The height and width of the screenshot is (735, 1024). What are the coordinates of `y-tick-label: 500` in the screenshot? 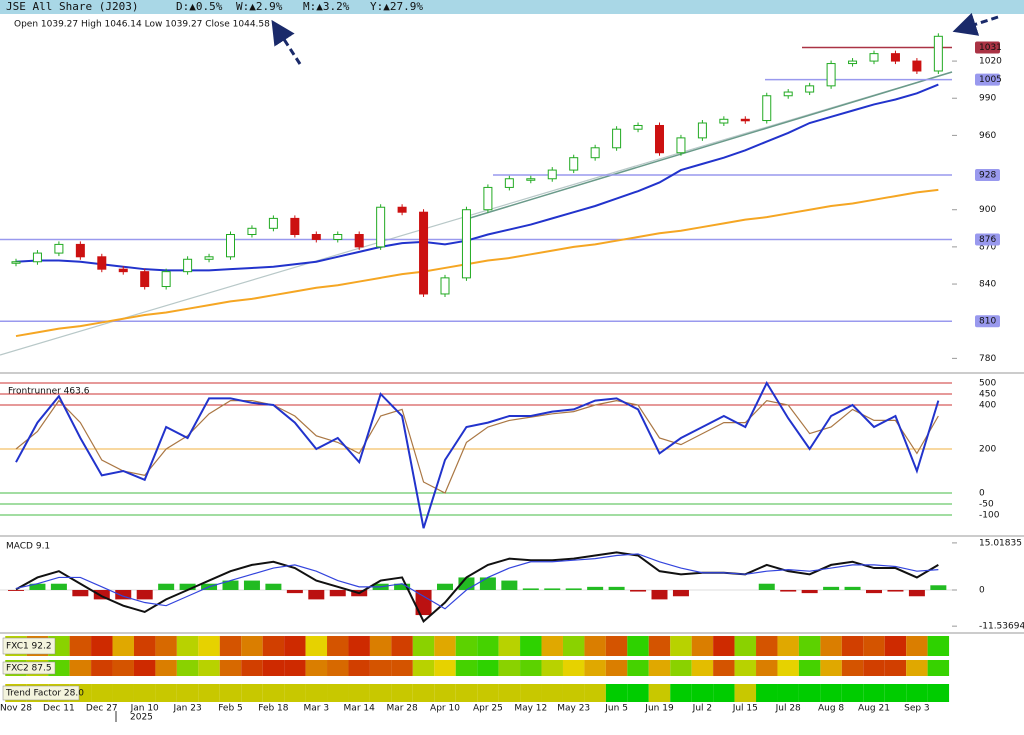 It's located at (987, 384).